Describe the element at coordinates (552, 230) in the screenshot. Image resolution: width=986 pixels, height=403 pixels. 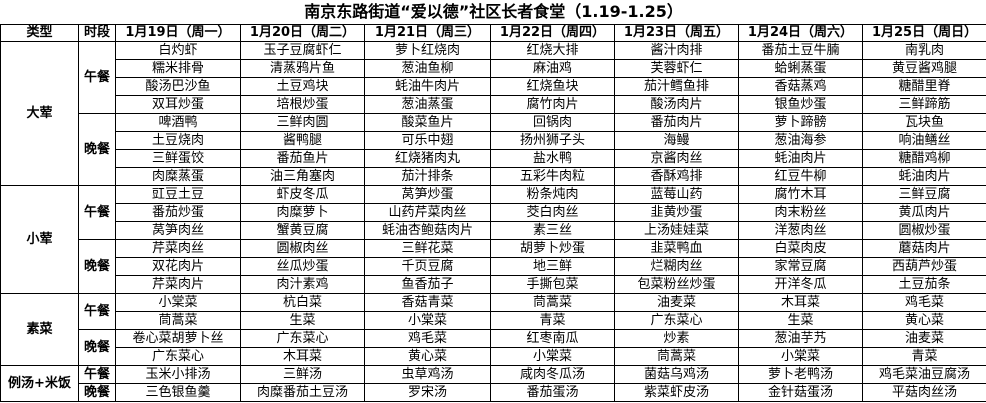
I see `dish-cell: 素三丝` at that location.